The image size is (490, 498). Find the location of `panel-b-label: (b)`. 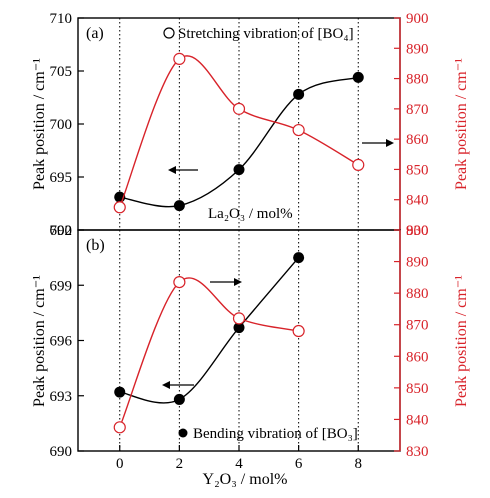

panel-b-label: (b) is located at coordinates (95, 245).